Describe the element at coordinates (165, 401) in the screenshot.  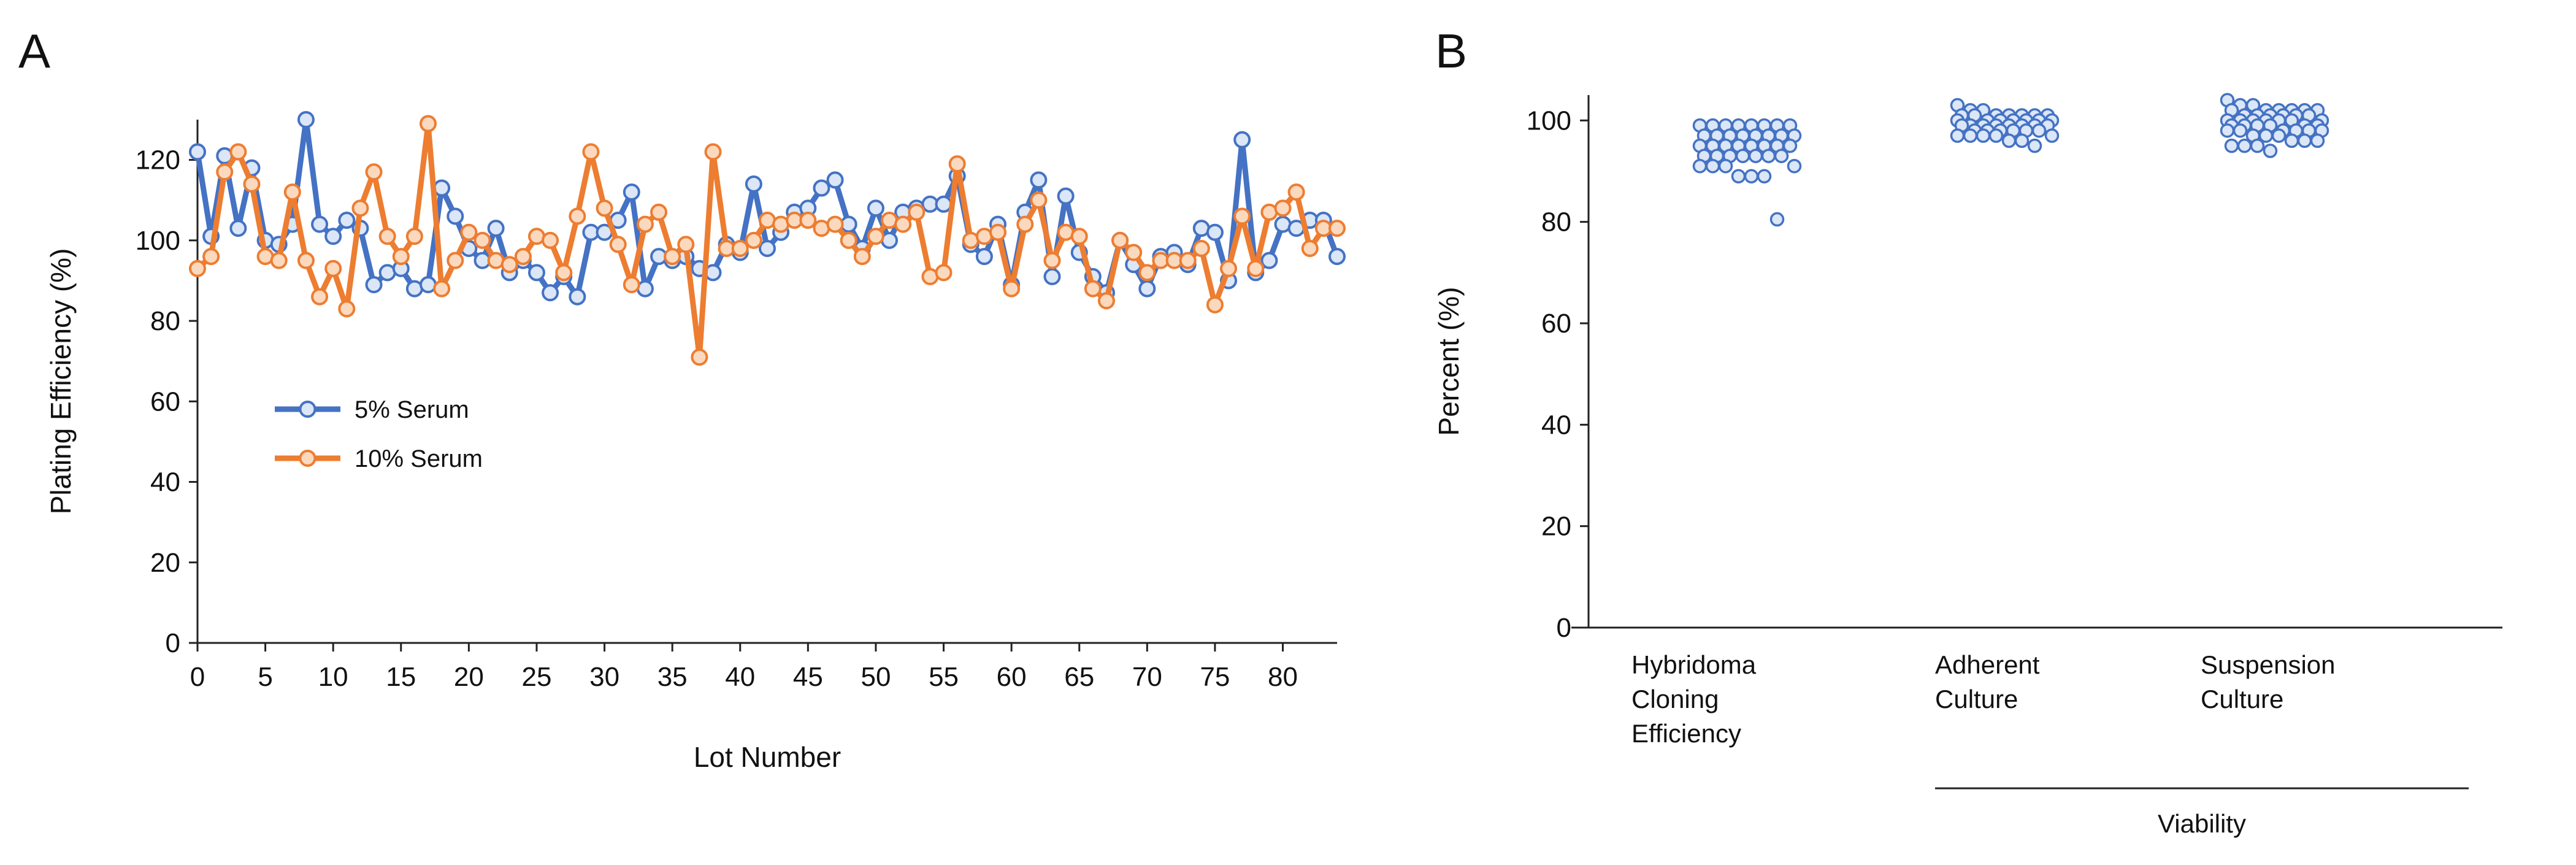
I see `y-tick-label: 60` at that location.